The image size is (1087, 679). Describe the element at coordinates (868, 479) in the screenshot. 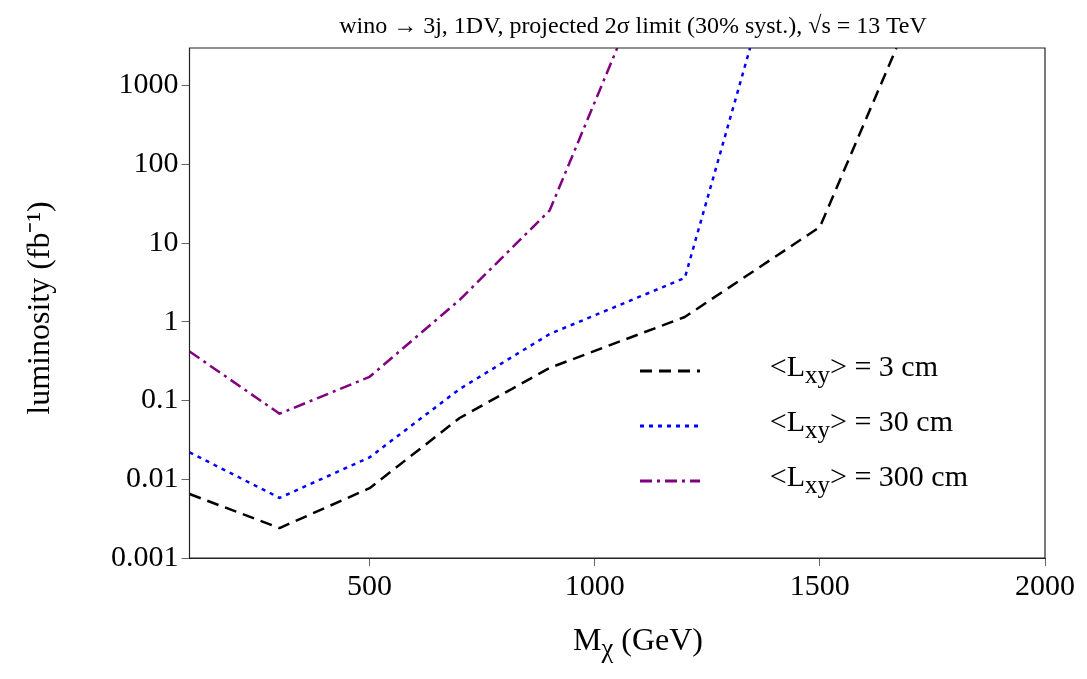

I see `legend-label: <L$_{xy}$> = 300 cm` at that location.